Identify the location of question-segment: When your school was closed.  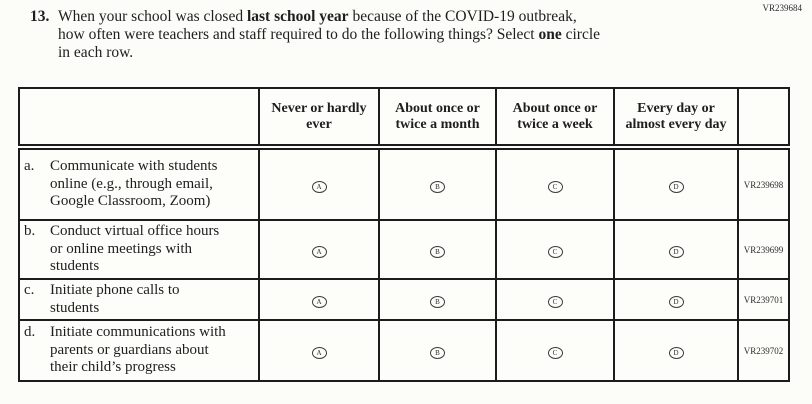
(152, 16).